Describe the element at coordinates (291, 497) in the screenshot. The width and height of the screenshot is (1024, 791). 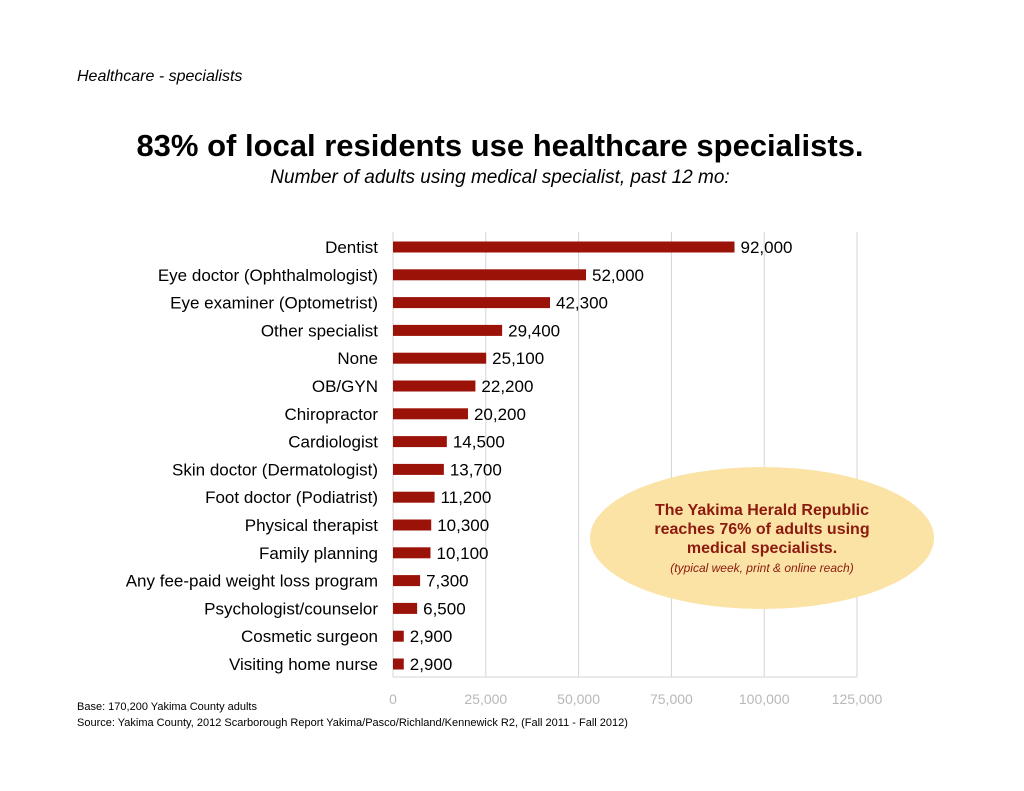
I see `category-label: Foot doctor (Podiatrist)` at that location.